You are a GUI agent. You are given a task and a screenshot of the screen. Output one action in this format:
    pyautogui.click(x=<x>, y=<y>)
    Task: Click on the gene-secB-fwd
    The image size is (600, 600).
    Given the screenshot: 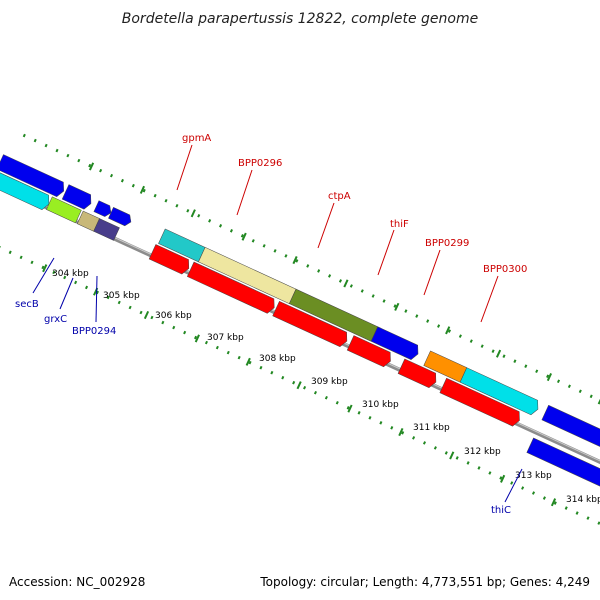 What is the action you would take?
    pyautogui.click(x=33, y=176)
    